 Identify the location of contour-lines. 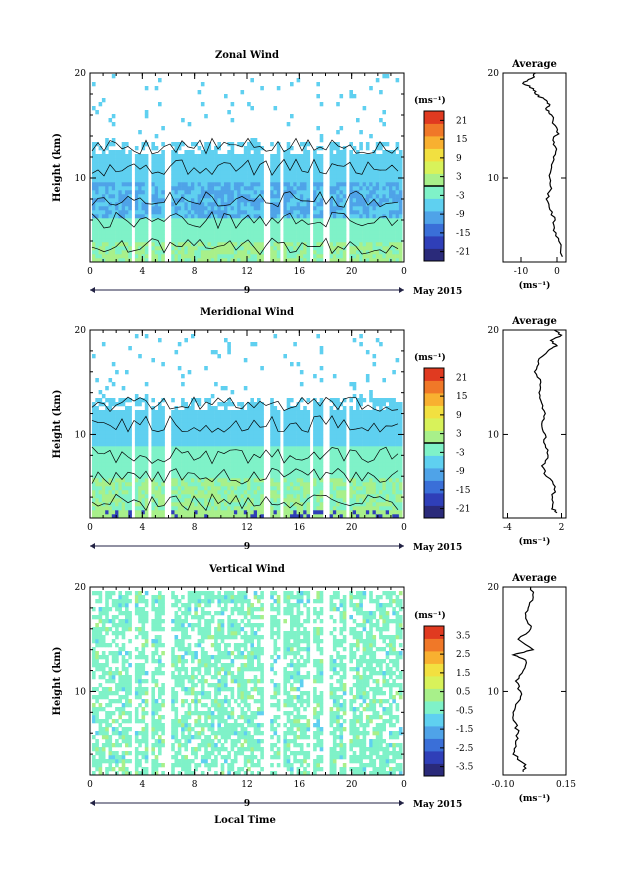
(245, 196).